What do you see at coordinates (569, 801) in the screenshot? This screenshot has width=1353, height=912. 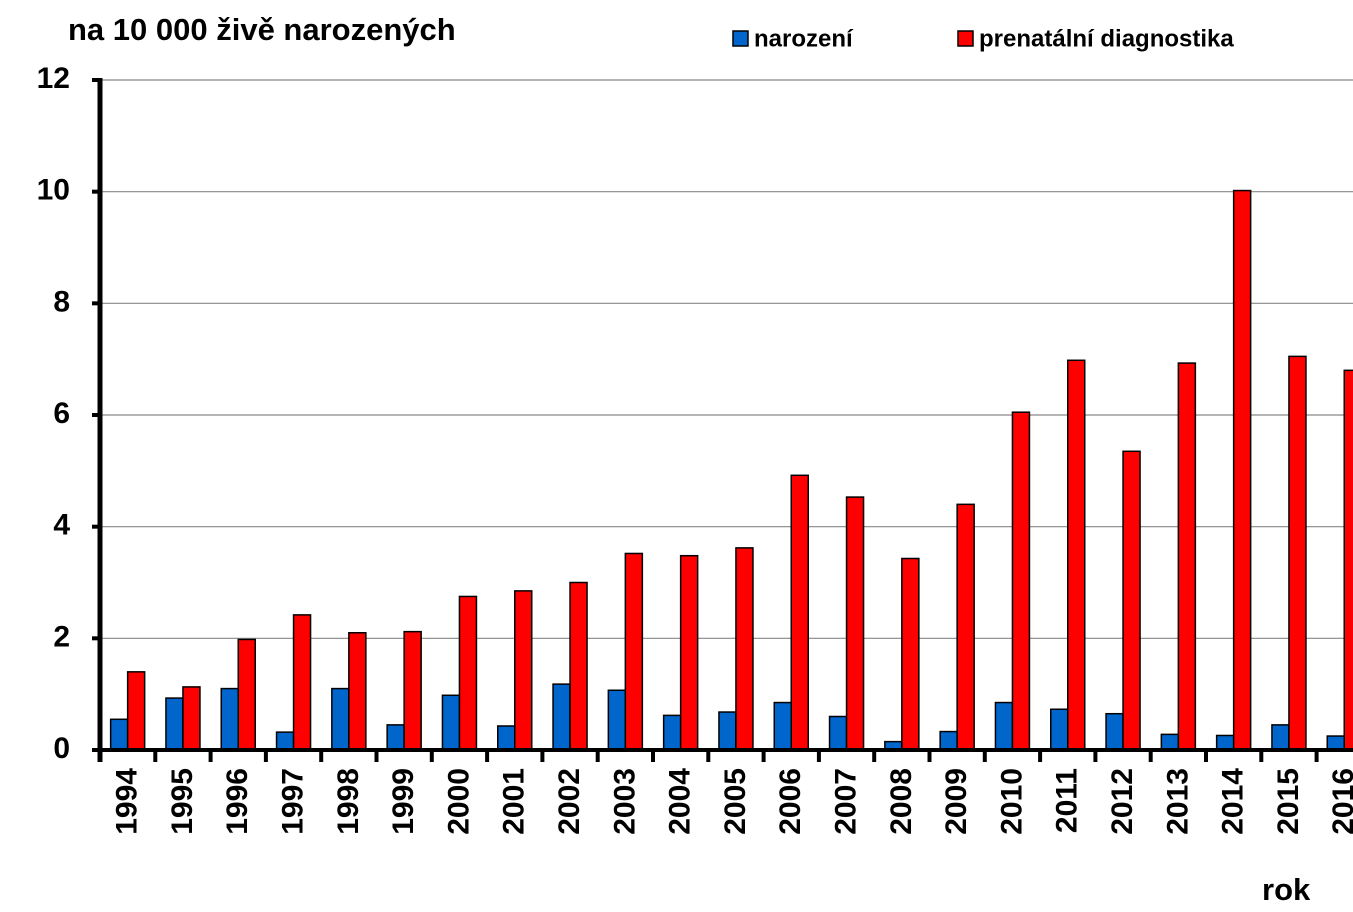 I see `x-tick-label: 2002` at bounding box center [569, 801].